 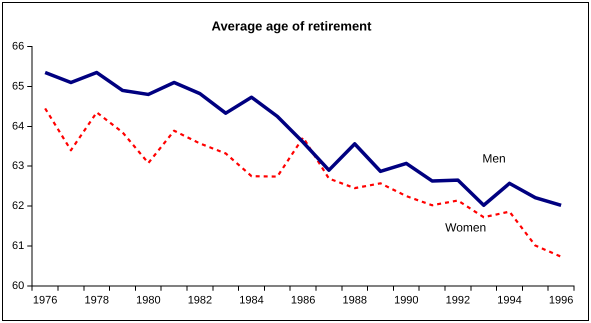 I want to click on y-tick-label: 61, so click(x=18, y=246).